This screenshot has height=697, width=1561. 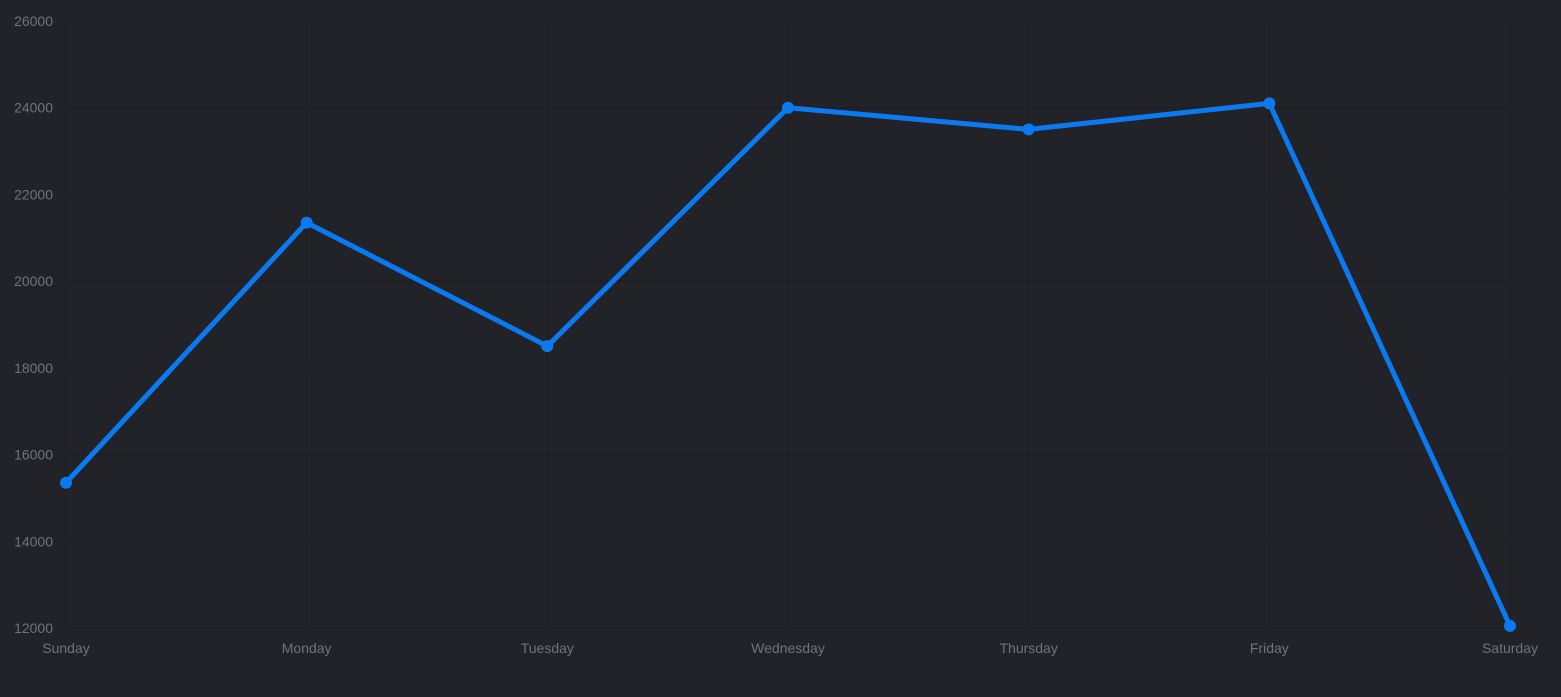 What do you see at coordinates (65, 648) in the screenshot?
I see `x-tick-label: Sunday` at bounding box center [65, 648].